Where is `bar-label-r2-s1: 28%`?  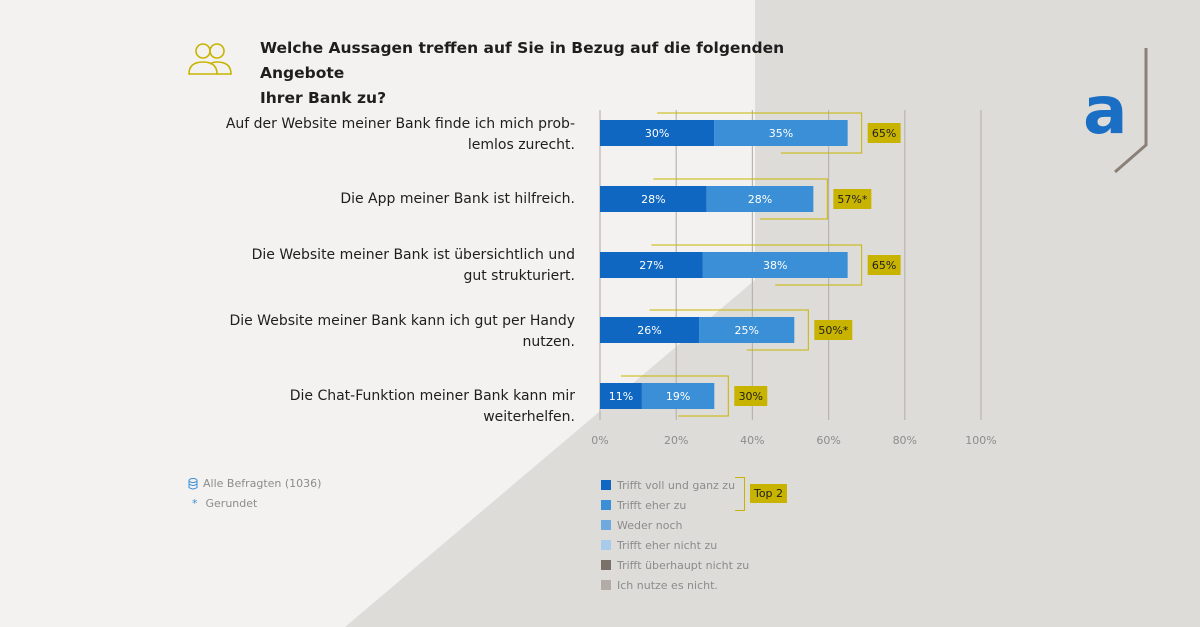 bar-label-r2-s1: 28% is located at coordinates (653, 199).